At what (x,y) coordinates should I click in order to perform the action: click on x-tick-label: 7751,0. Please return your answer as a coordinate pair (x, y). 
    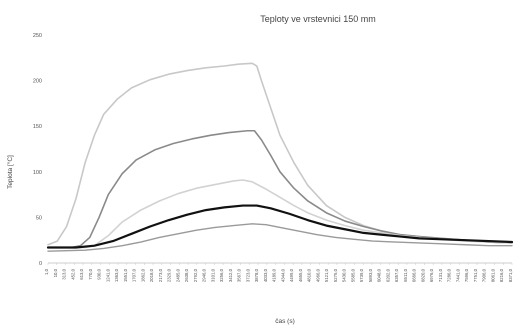
    Looking at the image, I should click on (475, 275).